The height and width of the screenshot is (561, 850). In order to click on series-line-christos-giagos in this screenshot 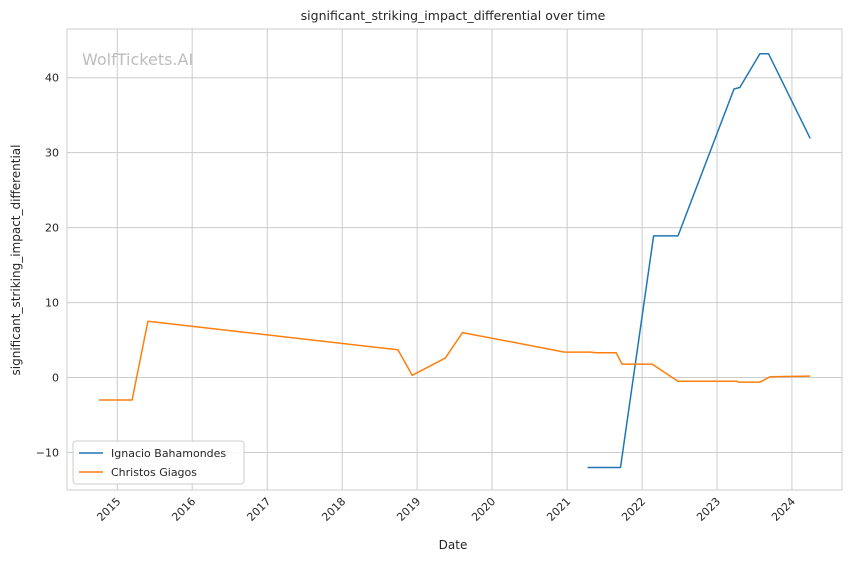, I will do `click(455, 360)`.